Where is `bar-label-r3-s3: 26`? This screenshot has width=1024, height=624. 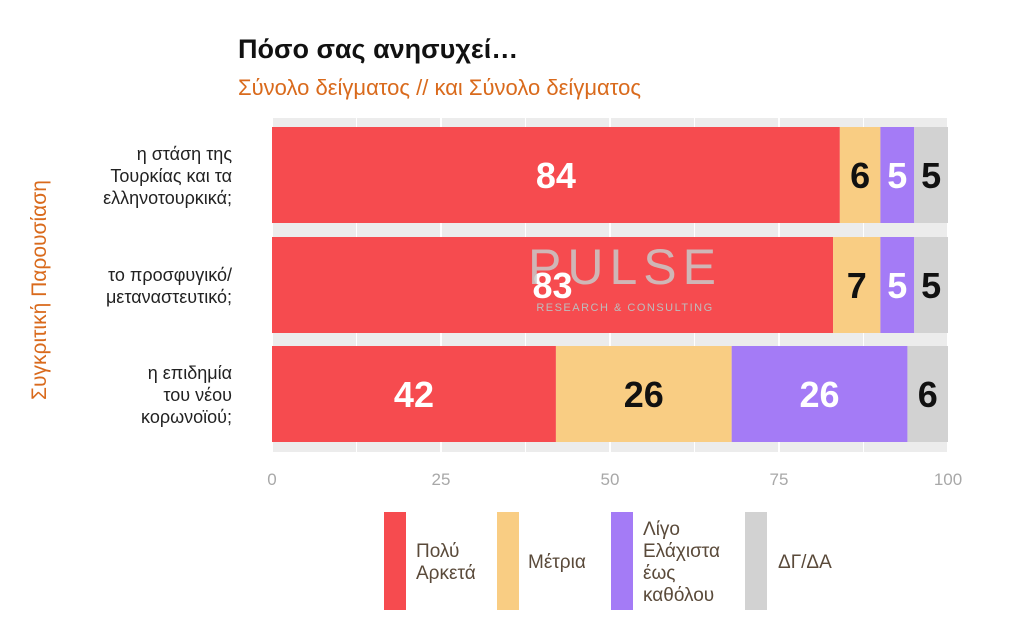 bar-label-r3-s3: 26 is located at coordinates (820, 394).